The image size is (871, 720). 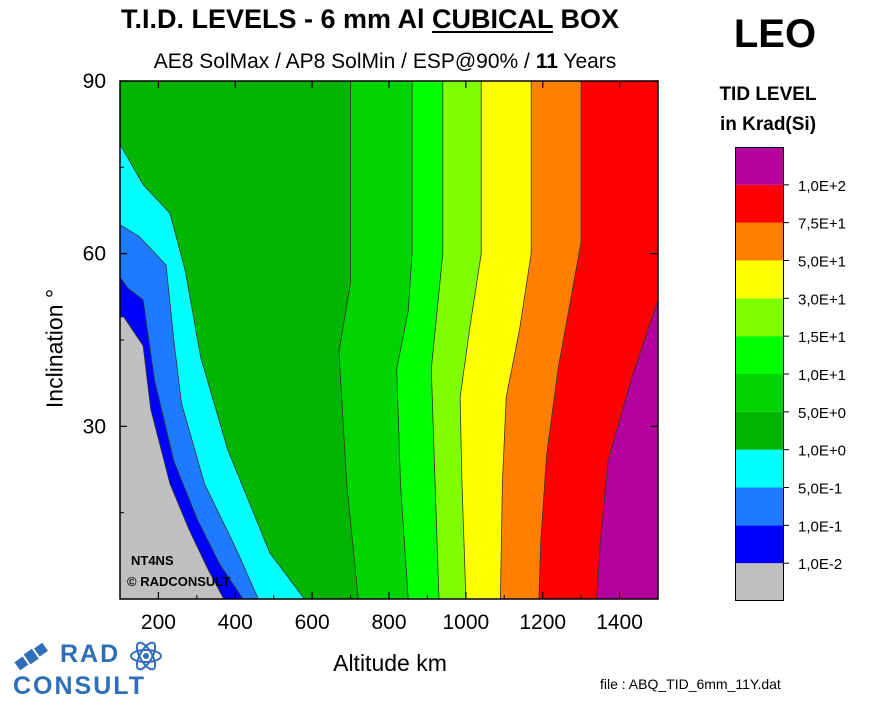 I want to click on contour-line-1,0E-1, so click(x=182, y=437).